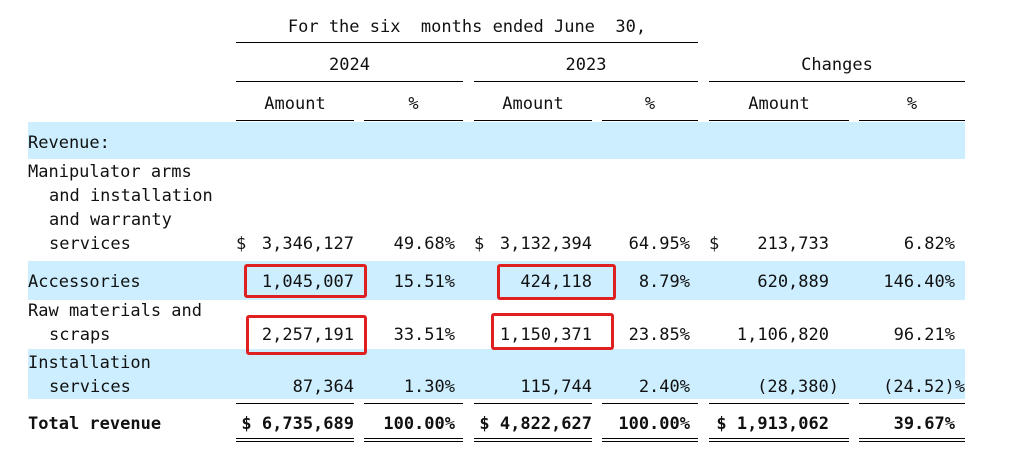 This screenshot has width=1016, height=455. I want to click on amount-changes: 620,889, so click(793, 282).